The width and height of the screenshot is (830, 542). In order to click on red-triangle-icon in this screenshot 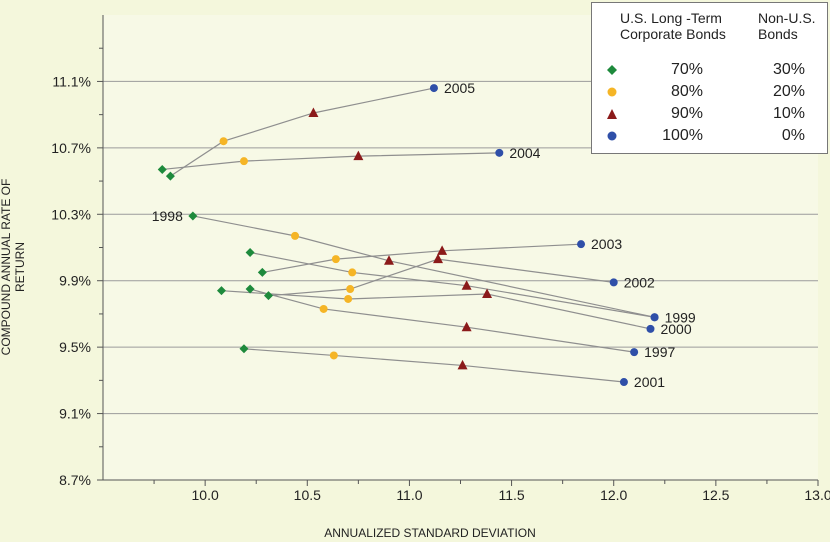, I will do `click(612, 114)`.